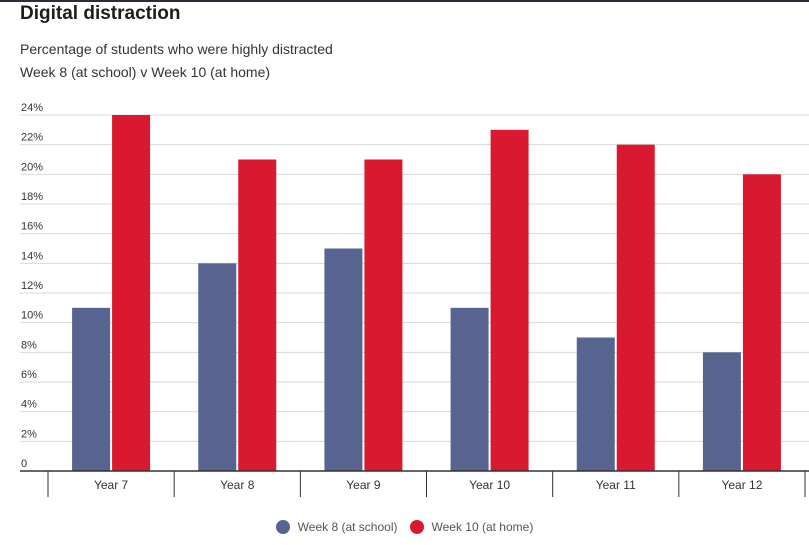 This screenshot has width=809, height=545. What do you see at coordinates (741, 485) in the screenshot?
I see `x-category-label: Year 12` at bounding box center [741, 485].